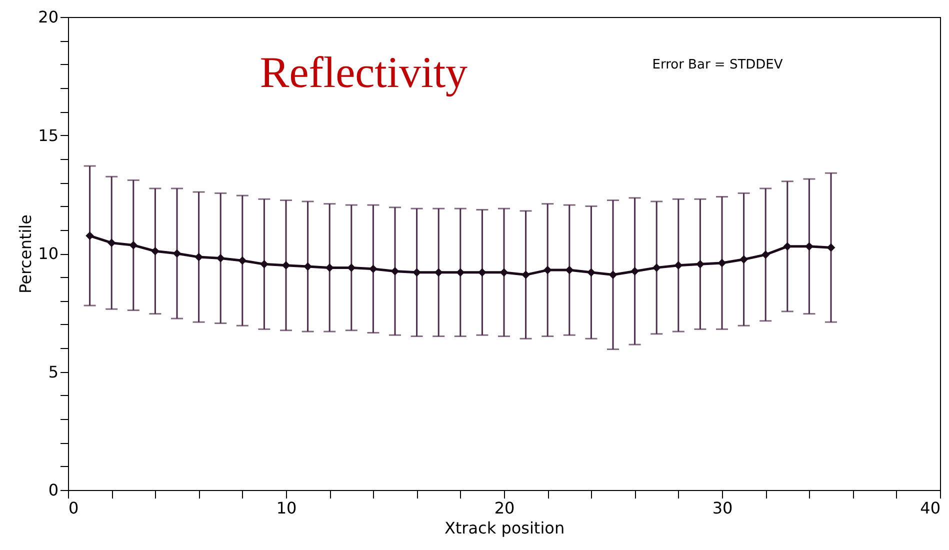 The image size is (949, 550). What do you see at coordinates (53, 372) in the screenshot?
I see `y-tick-label: 5` at bounding box center [53, 372].